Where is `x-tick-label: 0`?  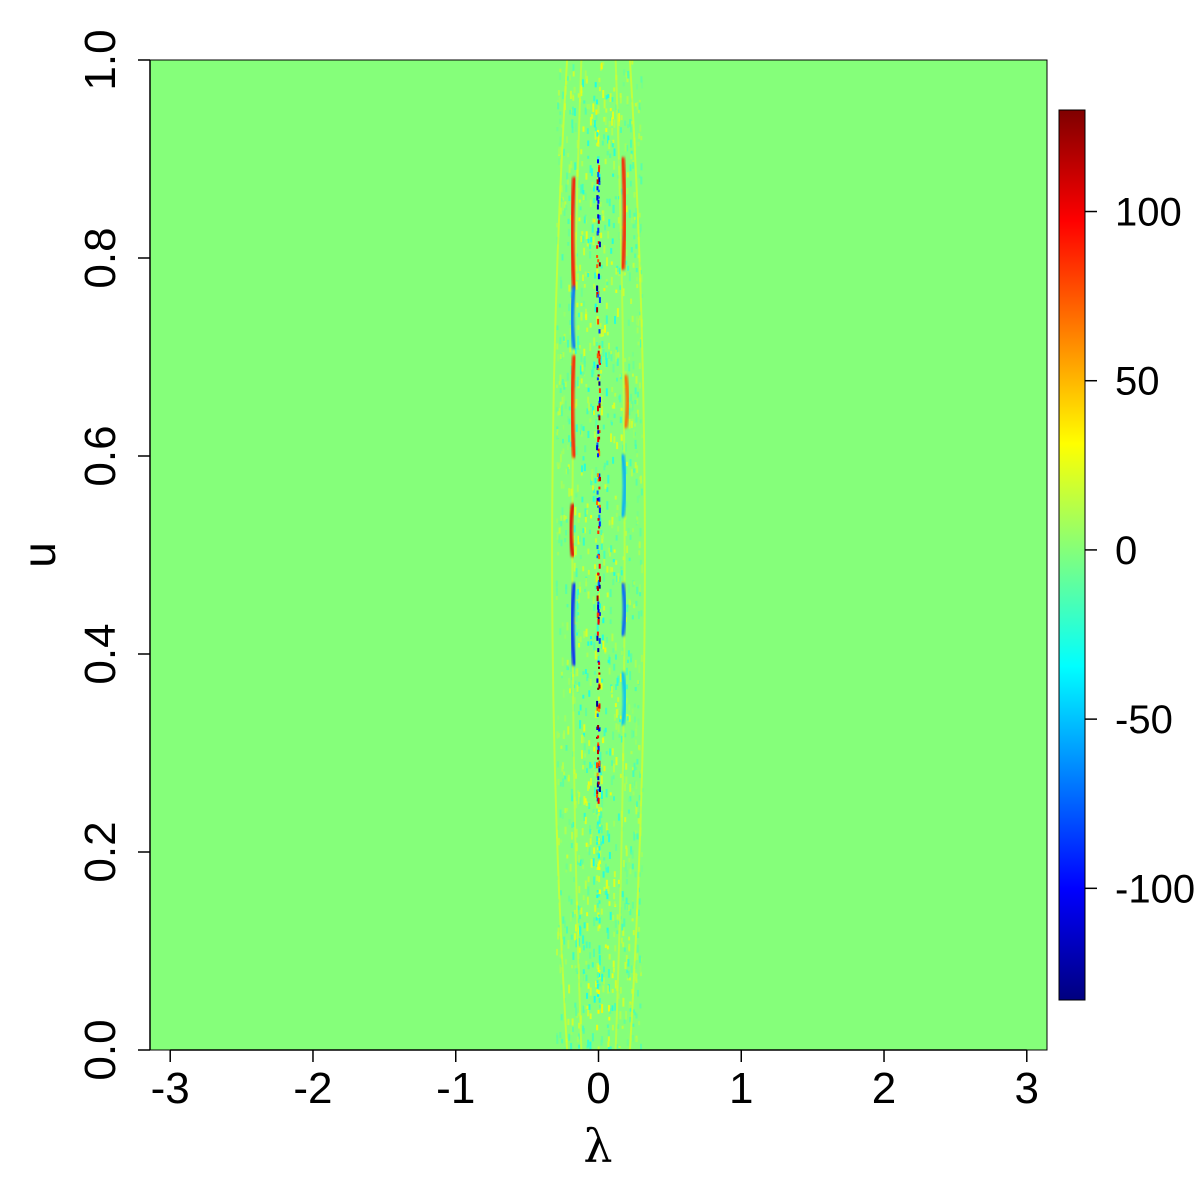 x-tick-label: 0 is located at coordinates (598, 1088).